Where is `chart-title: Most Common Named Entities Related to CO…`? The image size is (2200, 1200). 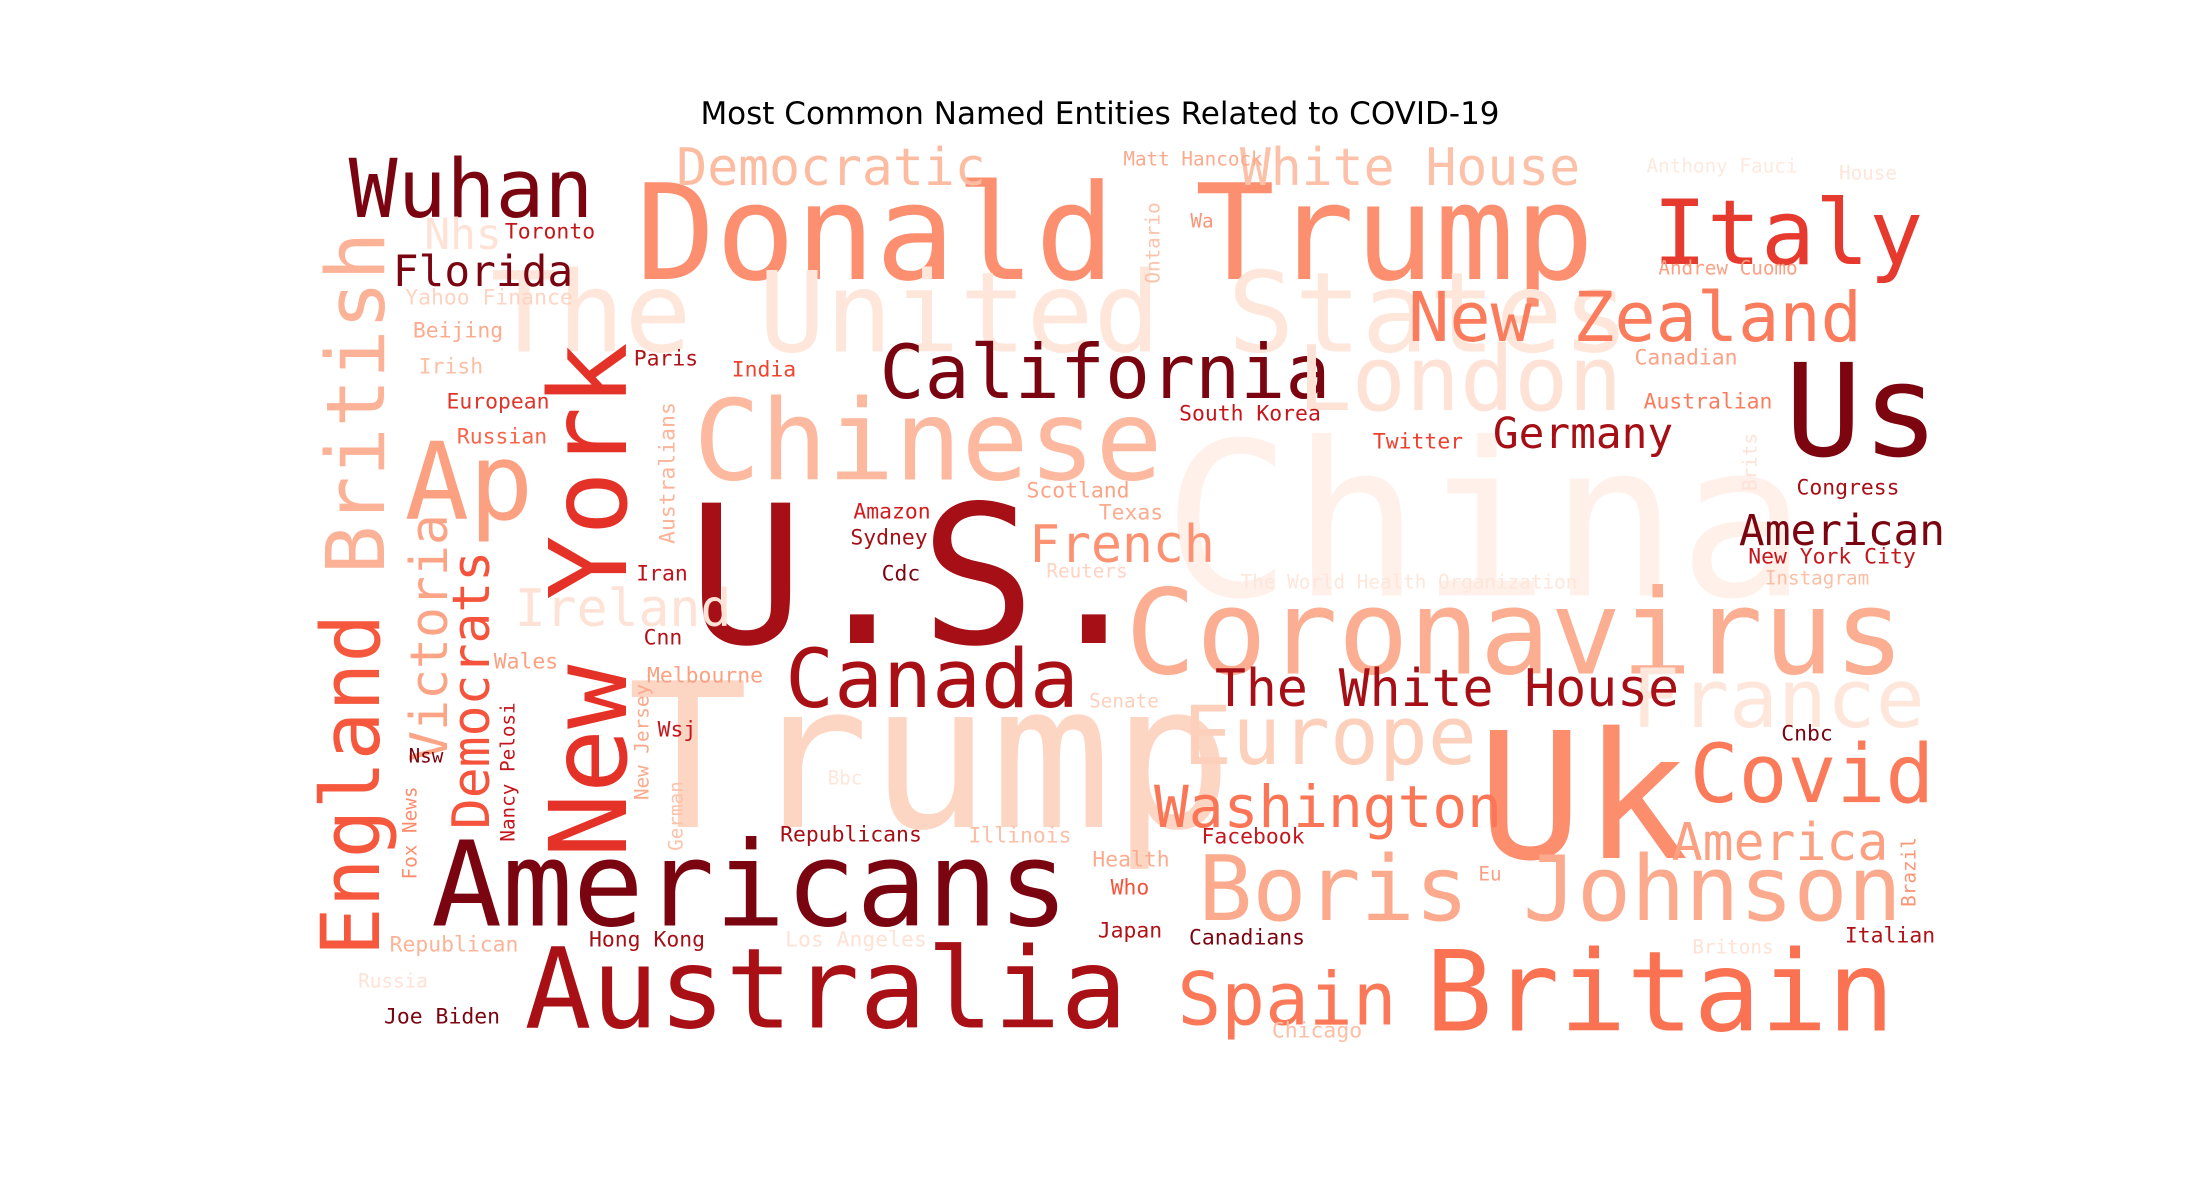
chart-title: Most Common Named Entities Related to CO… is located at coordinates (1100, 114).